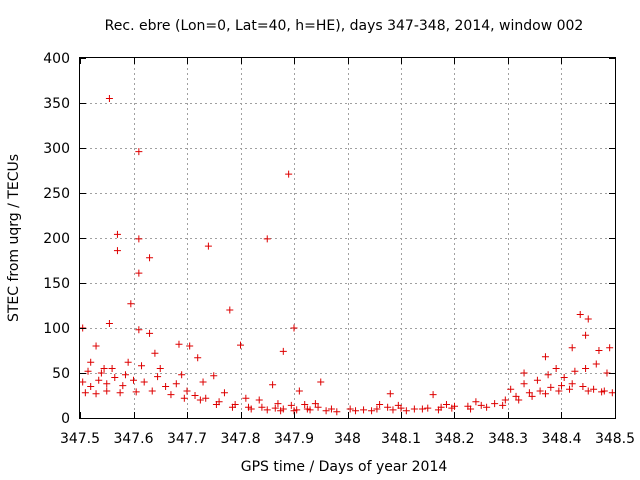  Describe the element at coordinates (56, 149) in the screenshot. I see `y-tick-label: 300` at that location.